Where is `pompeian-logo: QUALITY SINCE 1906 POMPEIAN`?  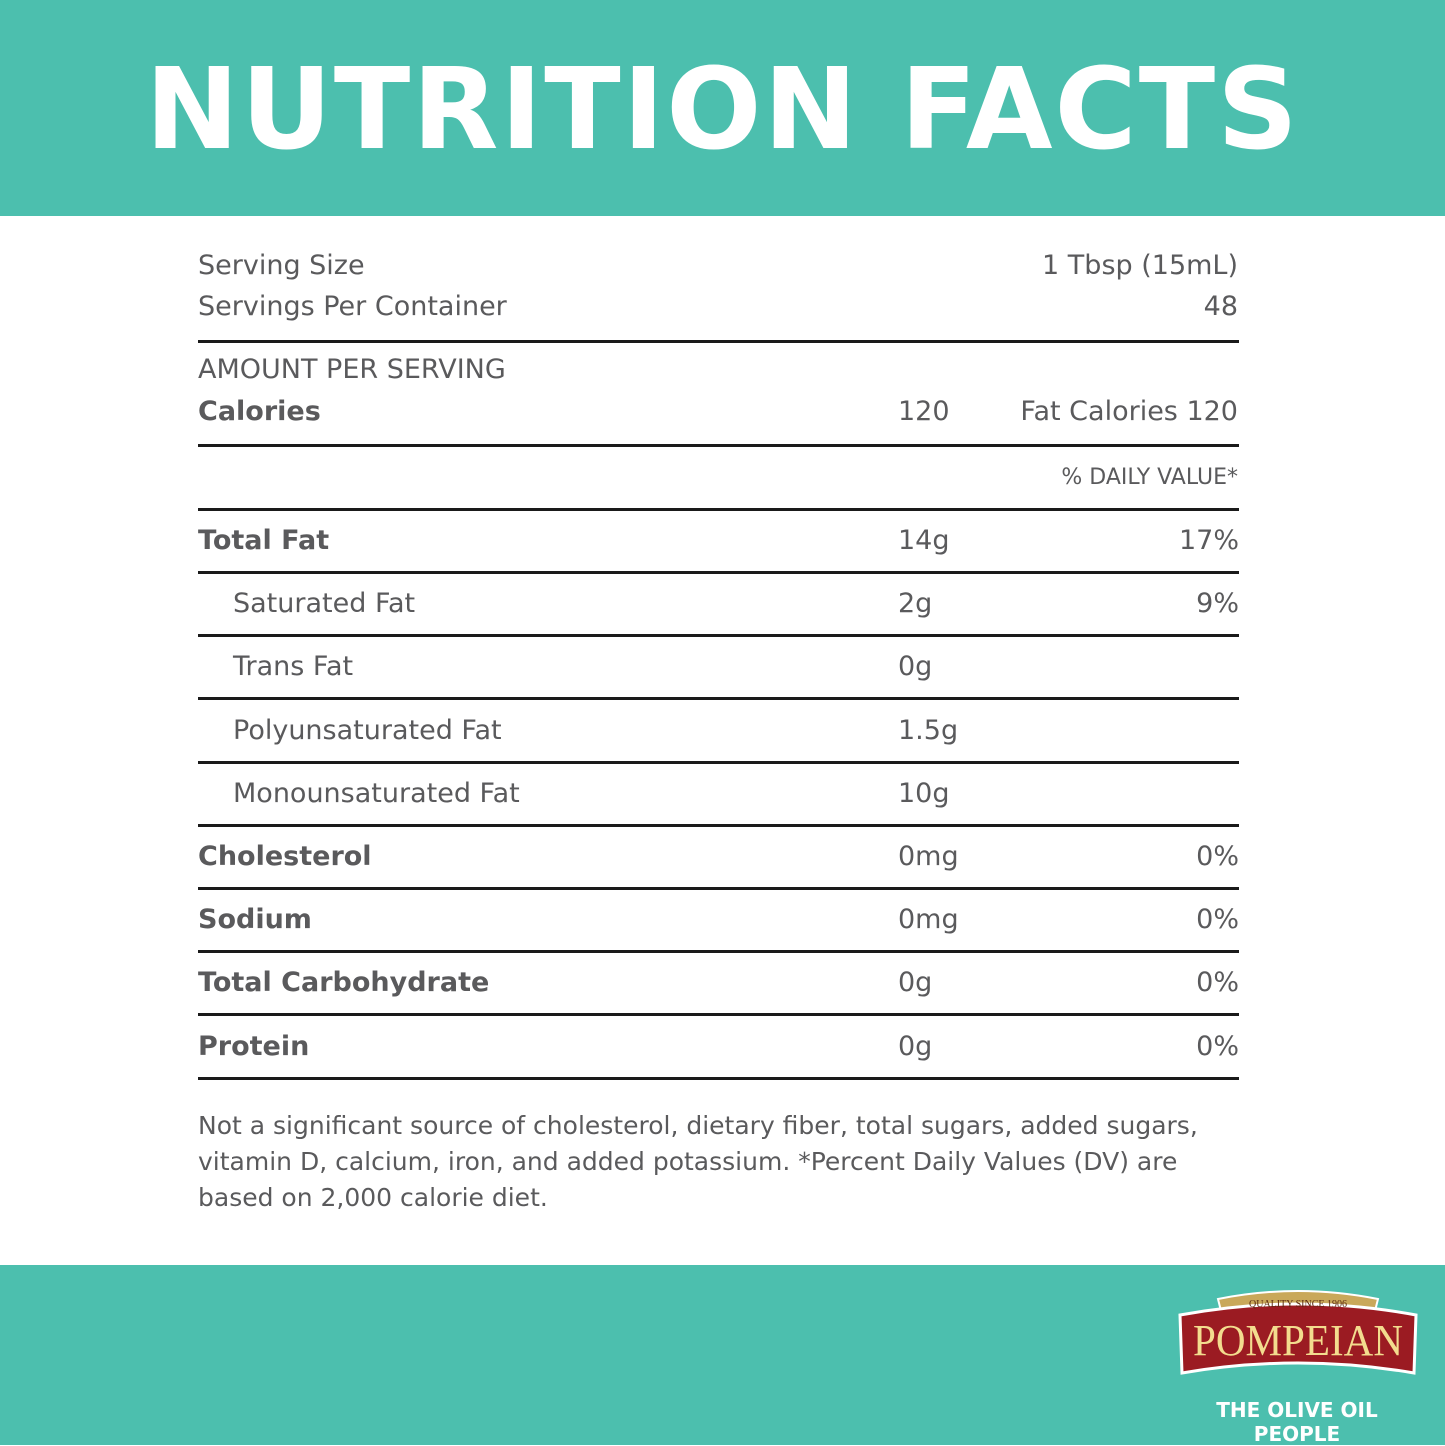
pompeian-logo: QUALITY SINCE 1906 POMPEIAN is located at coordinates (1298, 1332).